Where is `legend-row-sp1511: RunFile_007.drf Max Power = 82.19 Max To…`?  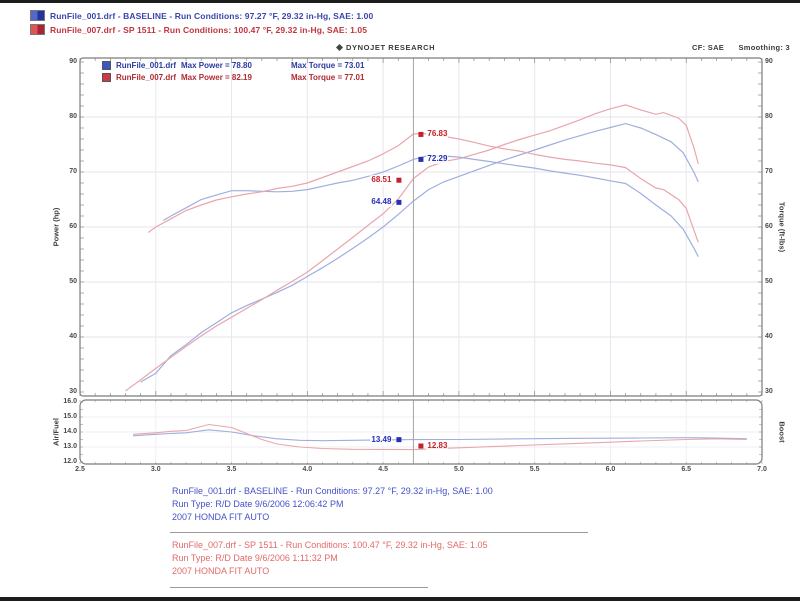
legend-row-sp1511: RunFile_007.drf Max Power = 82.19 Max To… is located at coordinates (233, 77).